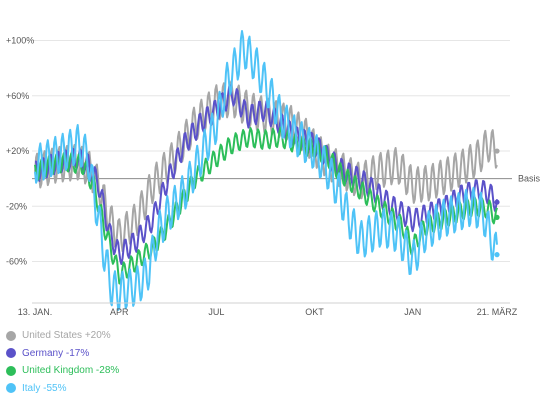  I want to click on legend-item: Germany -17%, so click(62, 354).